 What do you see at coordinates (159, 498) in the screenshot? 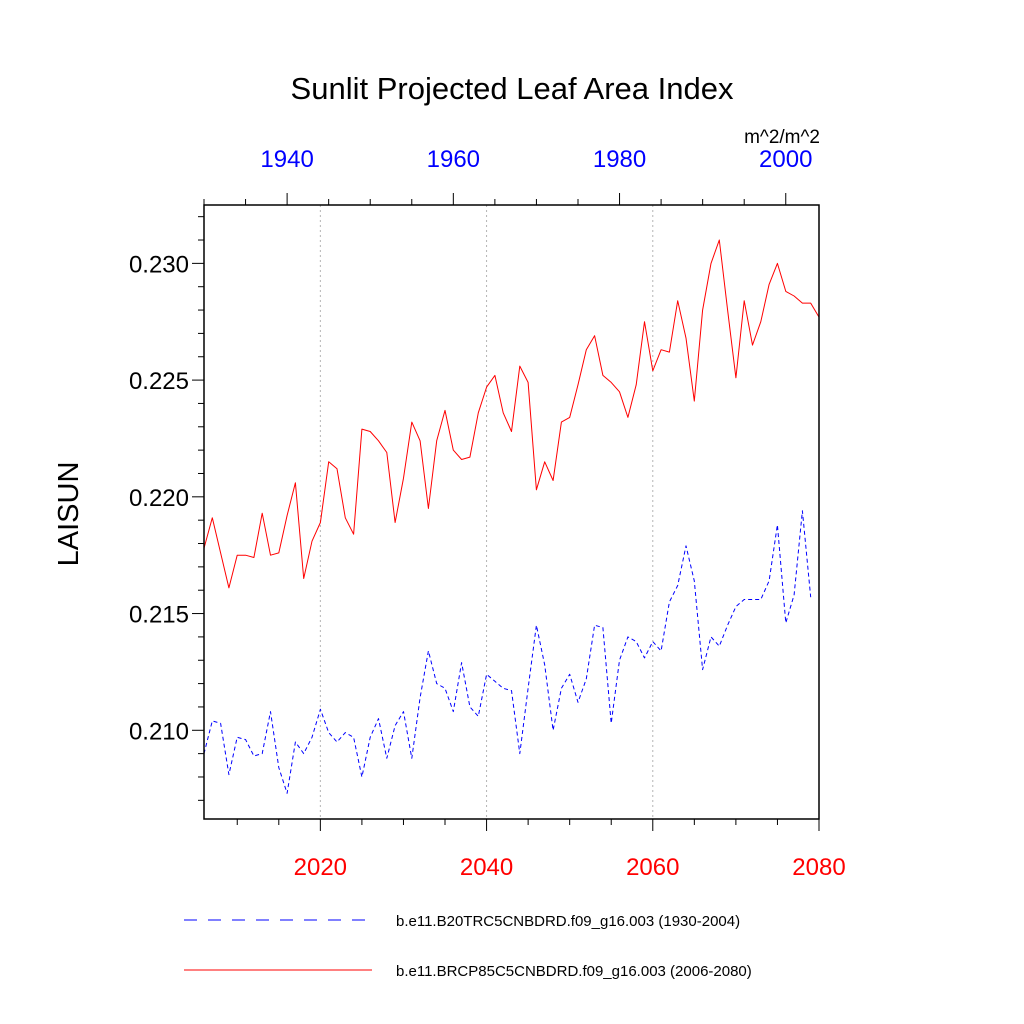
I see `y-axis-tick-label: 0.220` at bounding box center [159, 498].